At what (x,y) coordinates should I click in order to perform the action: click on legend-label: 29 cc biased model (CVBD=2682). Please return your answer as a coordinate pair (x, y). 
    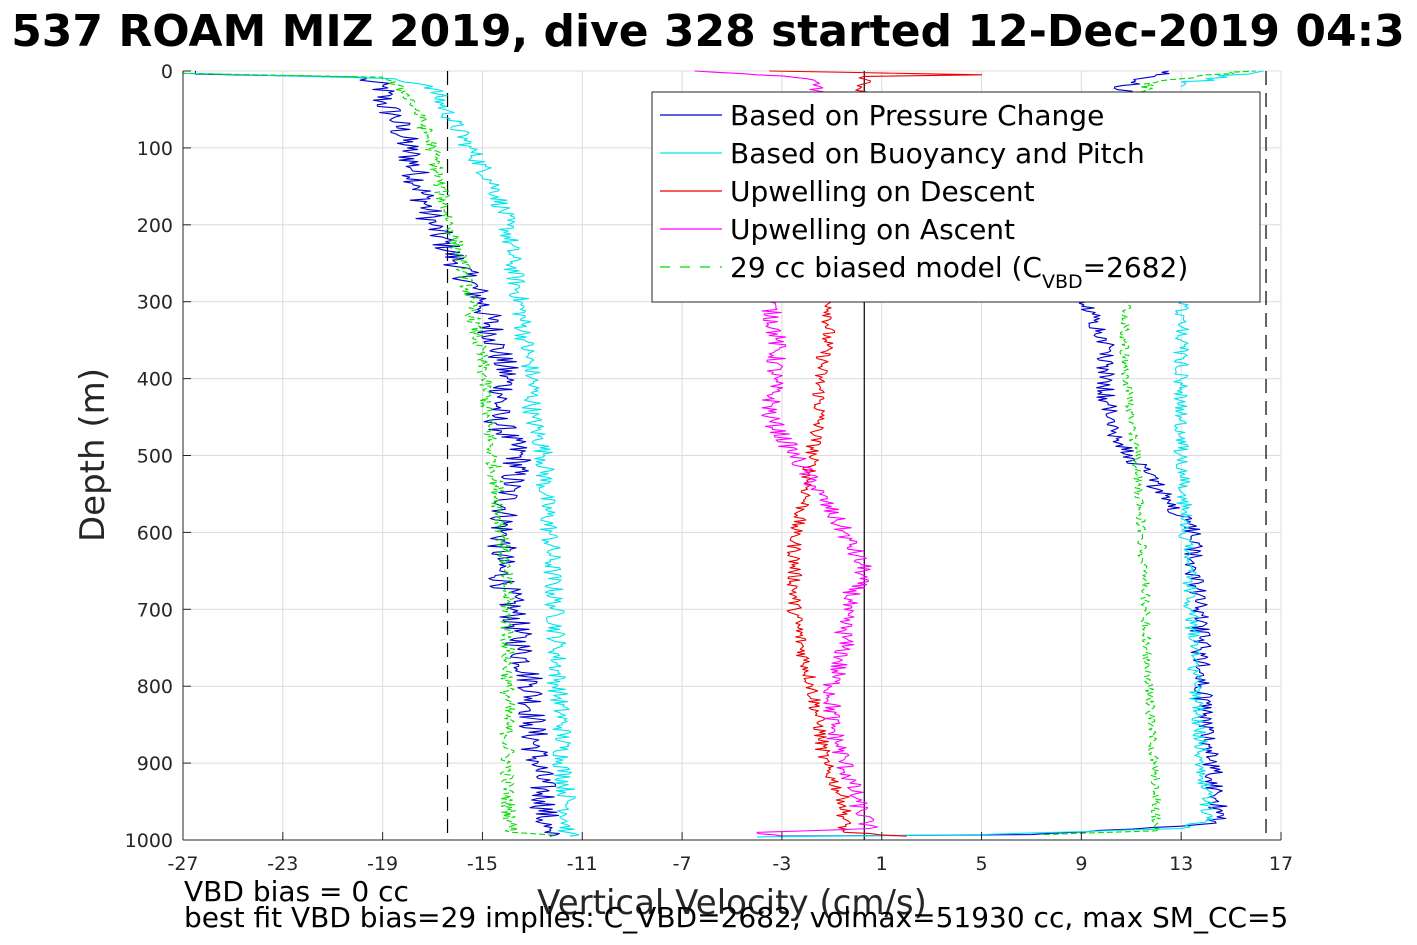
    Looking at the image, I should click on (959, 272).